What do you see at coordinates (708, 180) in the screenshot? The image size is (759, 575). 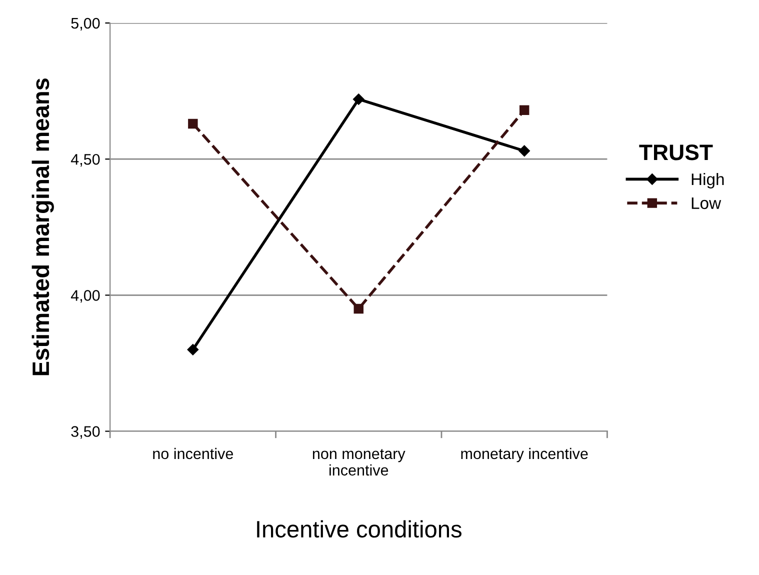 I see `legend-label: High` at bounding box center [708, 180].